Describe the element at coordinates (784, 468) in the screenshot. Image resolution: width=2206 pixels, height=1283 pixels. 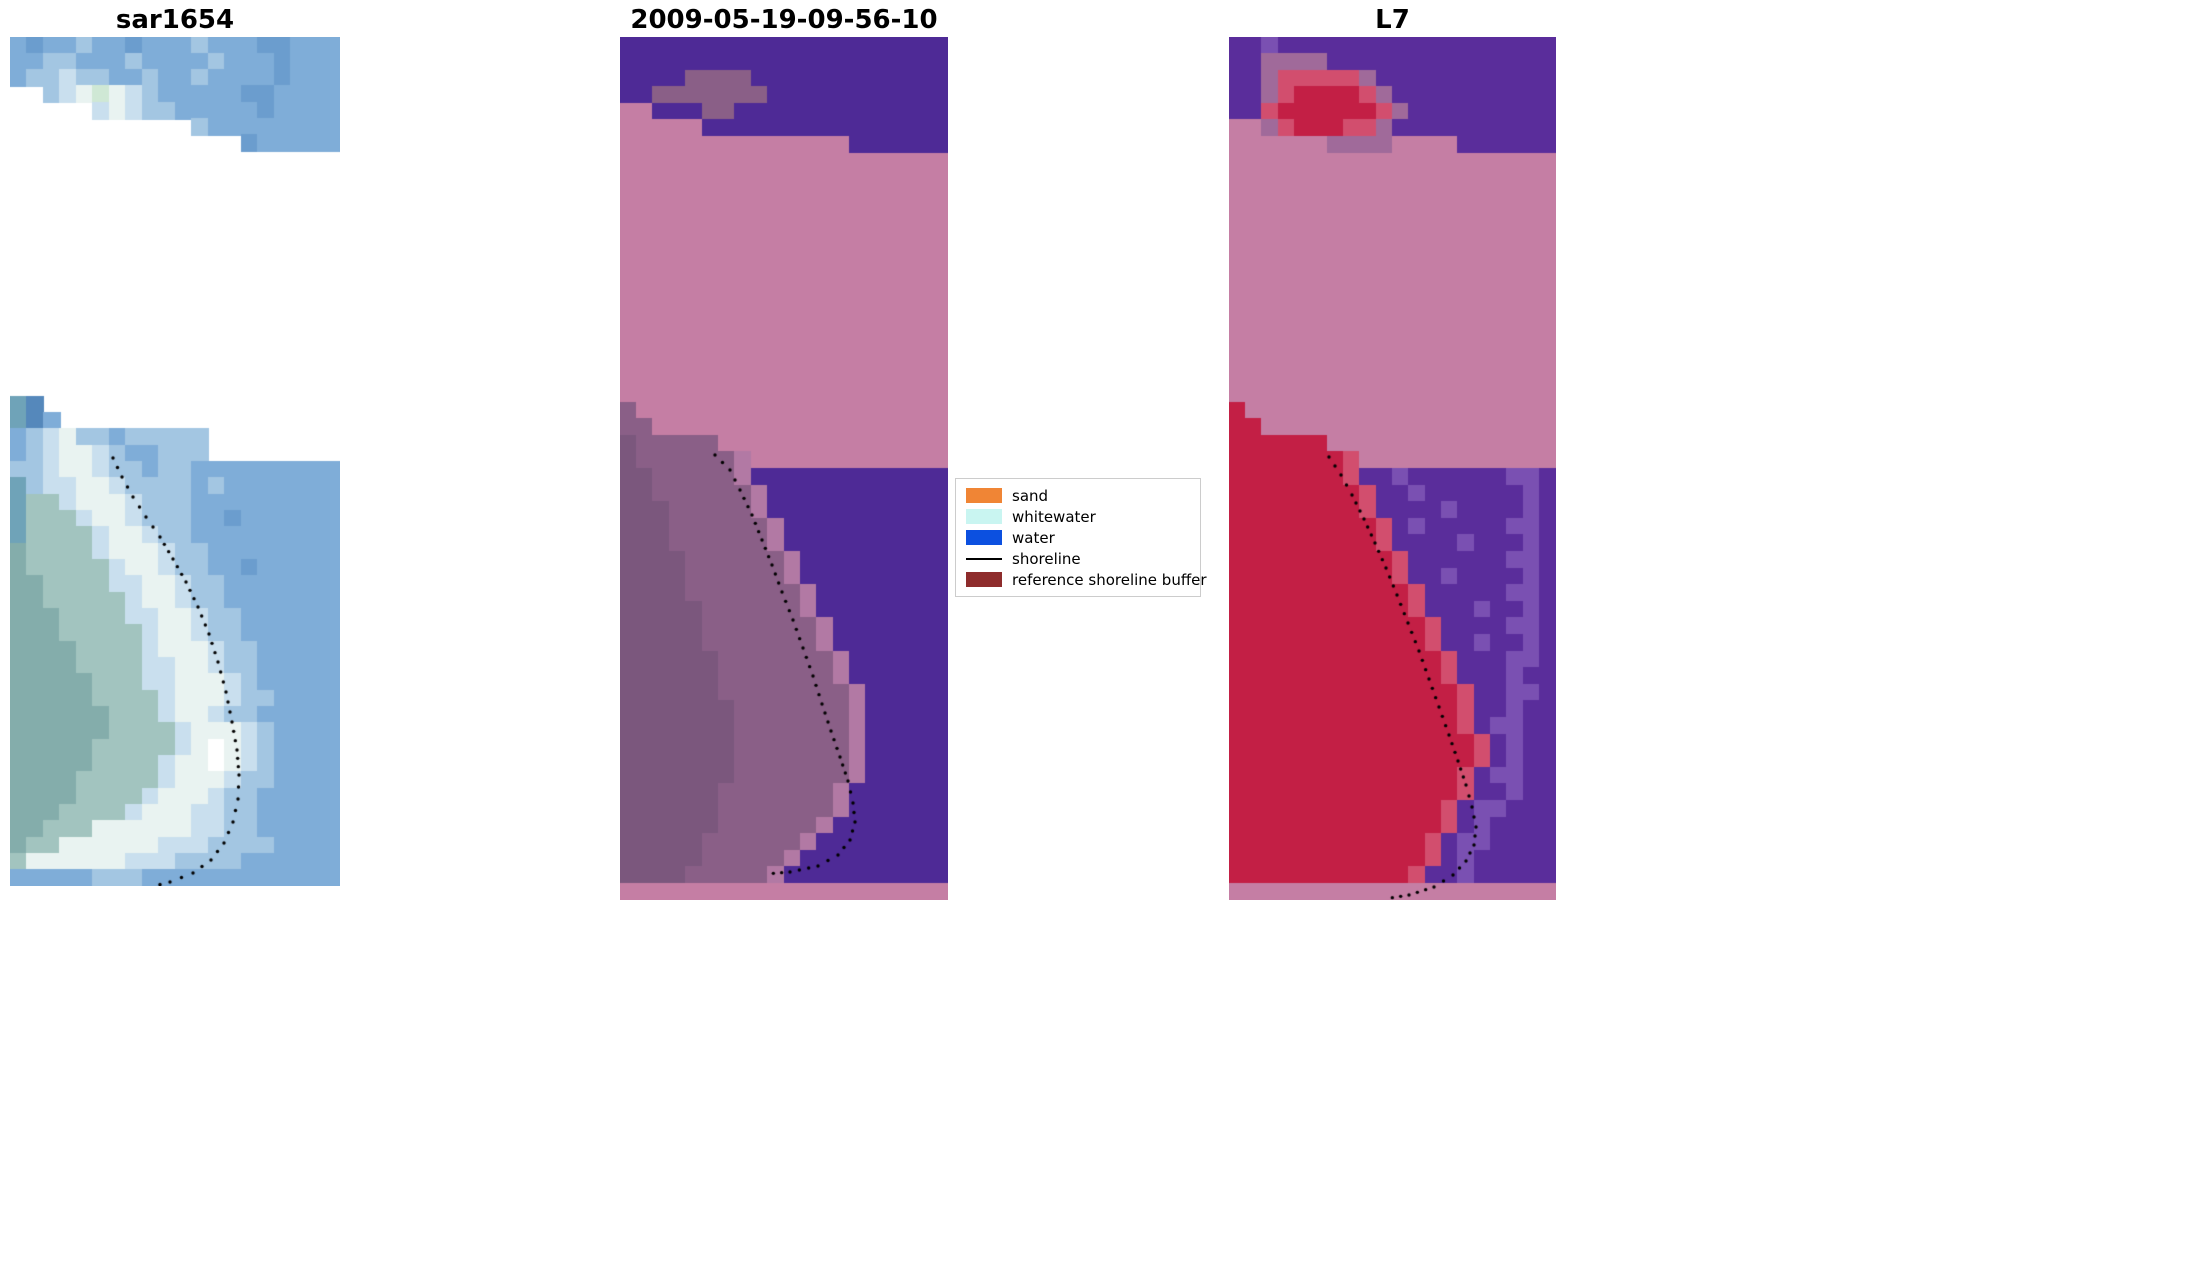
I see `classified-image` at that location.